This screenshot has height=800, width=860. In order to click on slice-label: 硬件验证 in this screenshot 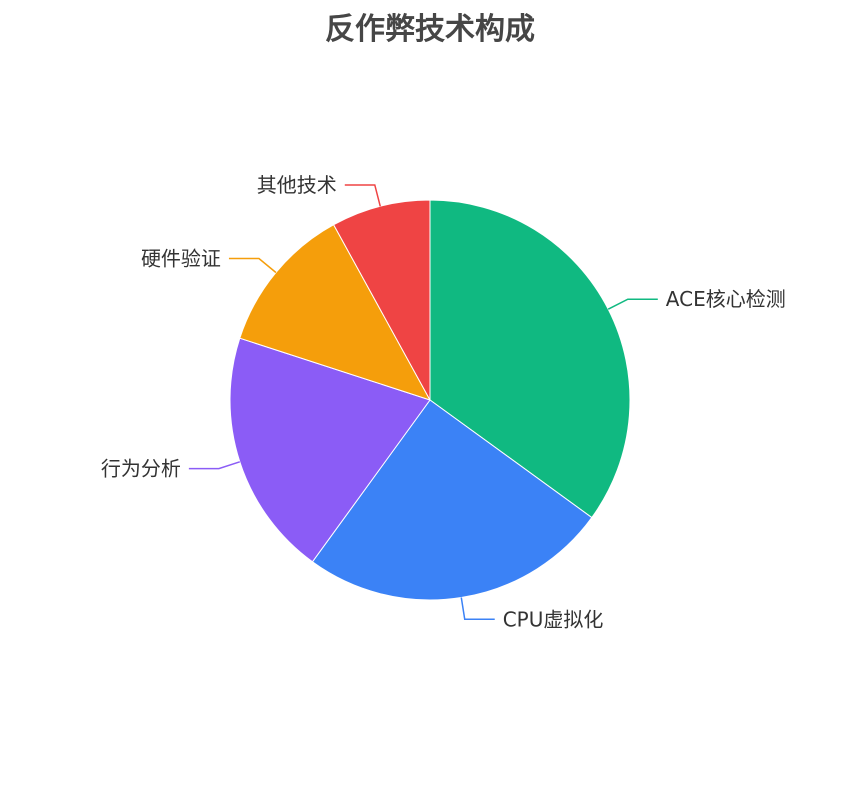, I will do `click(181, 258)`.